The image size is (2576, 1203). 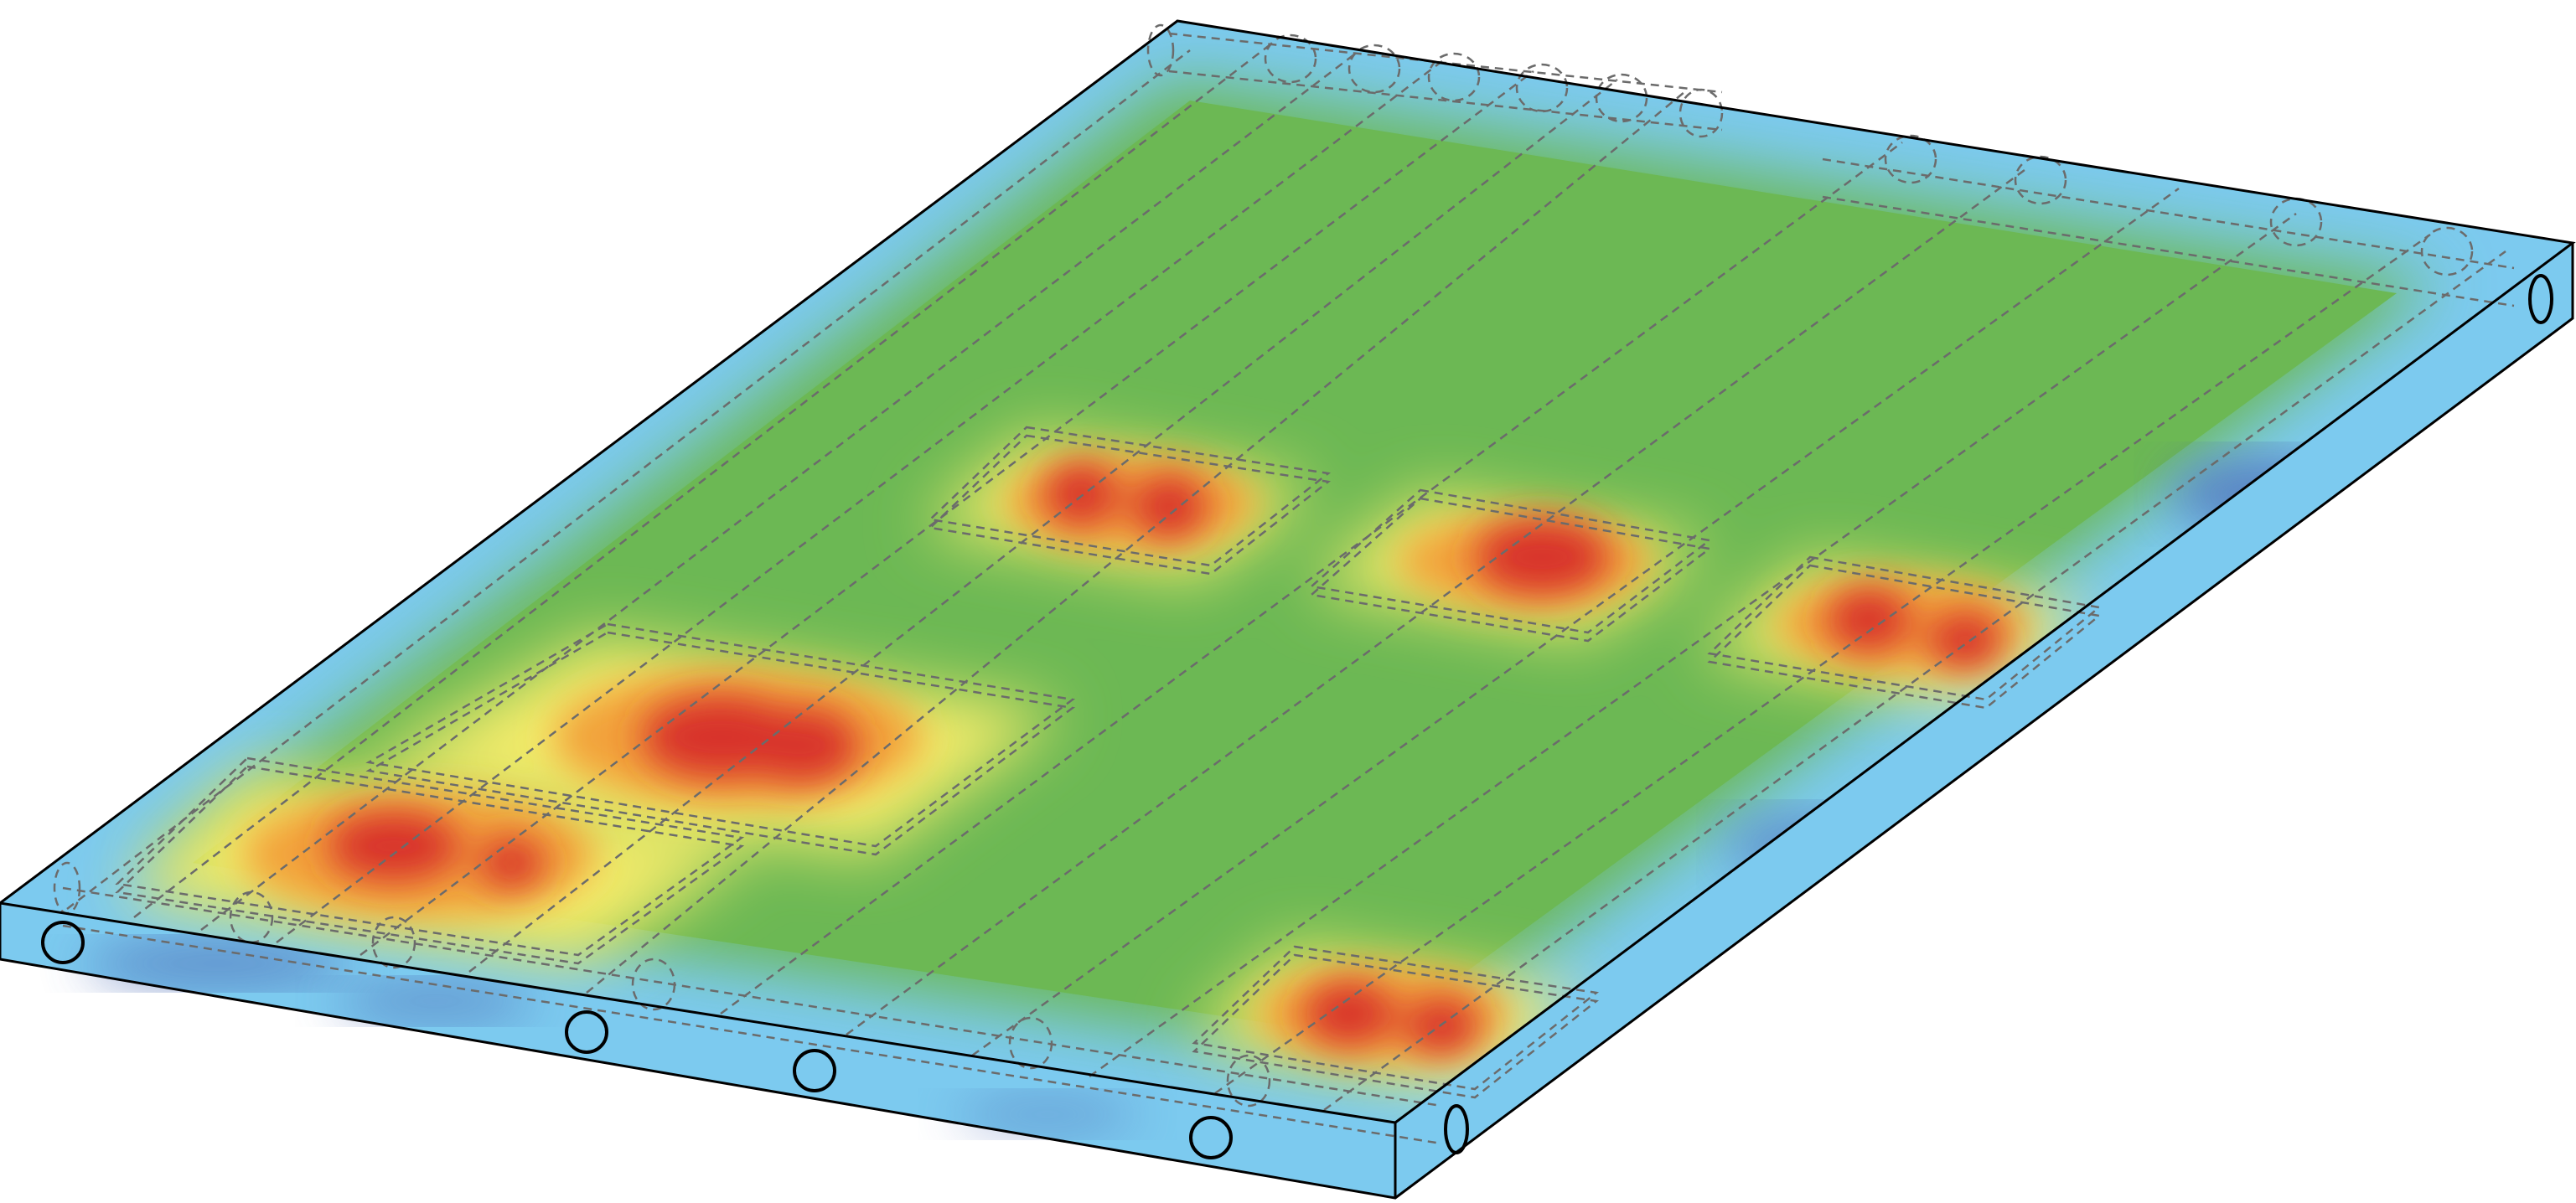 I want to click on cold-patch, so click(x=670, y=134).